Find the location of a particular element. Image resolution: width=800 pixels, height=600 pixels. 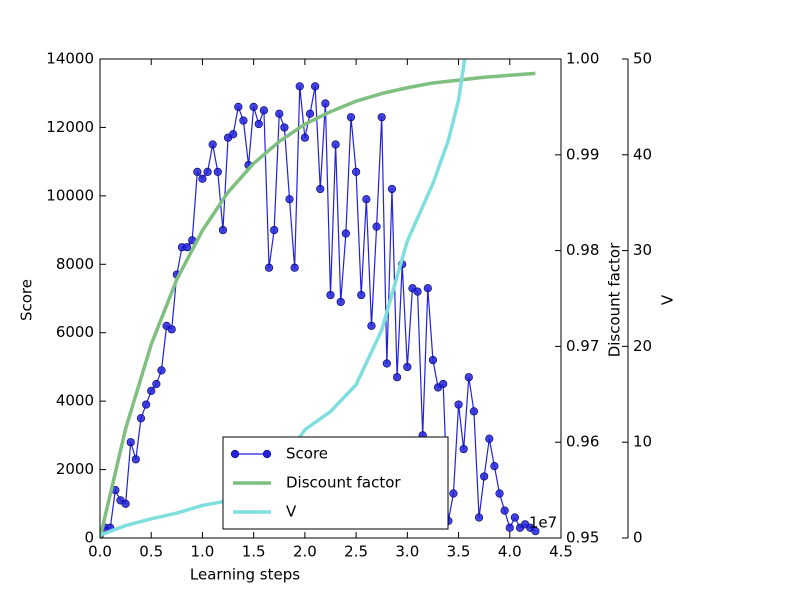

x-tick-label: 2.0 is located at coordinates (305, 552).